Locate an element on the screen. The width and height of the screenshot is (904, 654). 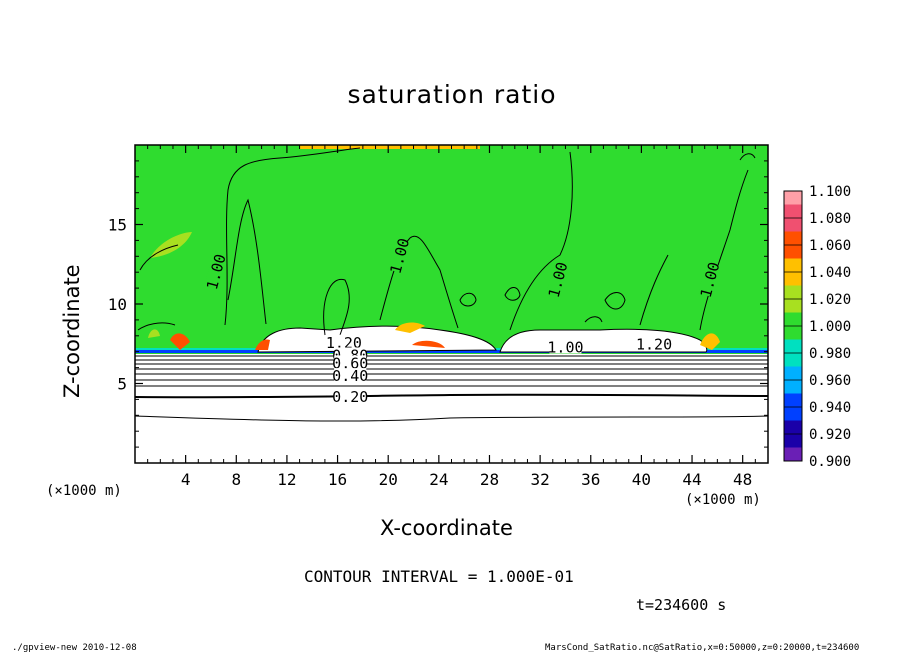
x-tick-label: 12 is located at coordinates (286, 479).